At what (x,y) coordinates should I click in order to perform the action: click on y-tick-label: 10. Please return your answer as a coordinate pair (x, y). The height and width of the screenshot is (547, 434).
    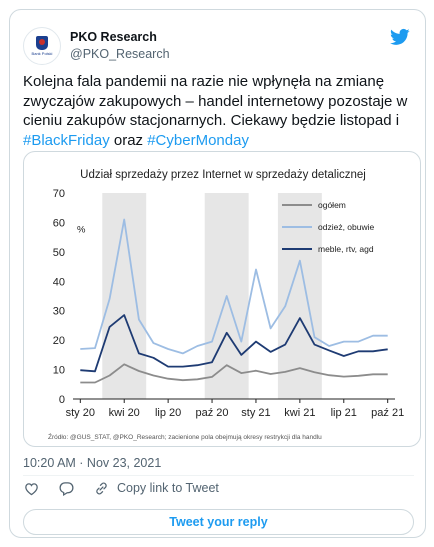
    Looking at the image, I should click on (59, 371).